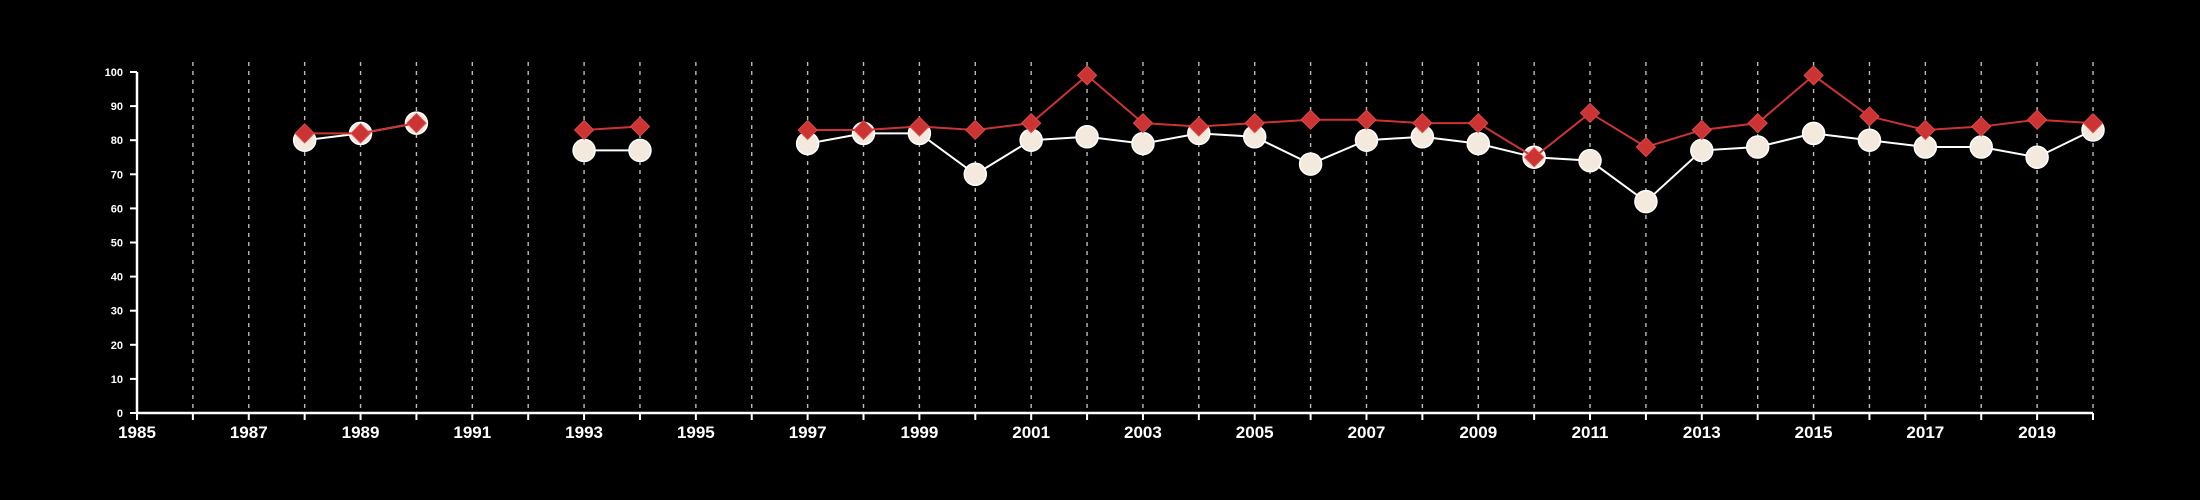  I want to click on x-tick-label: 2001, so click(1031, 432).